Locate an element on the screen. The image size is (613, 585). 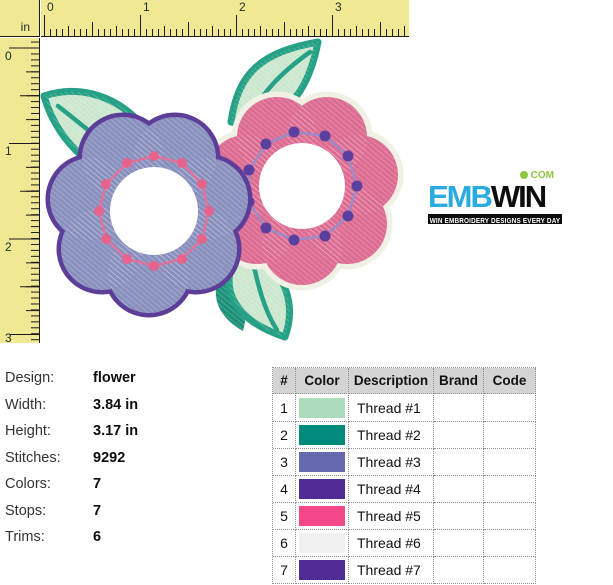
info-row-trims: Trims: 6 is located at coordinates (71, 537).